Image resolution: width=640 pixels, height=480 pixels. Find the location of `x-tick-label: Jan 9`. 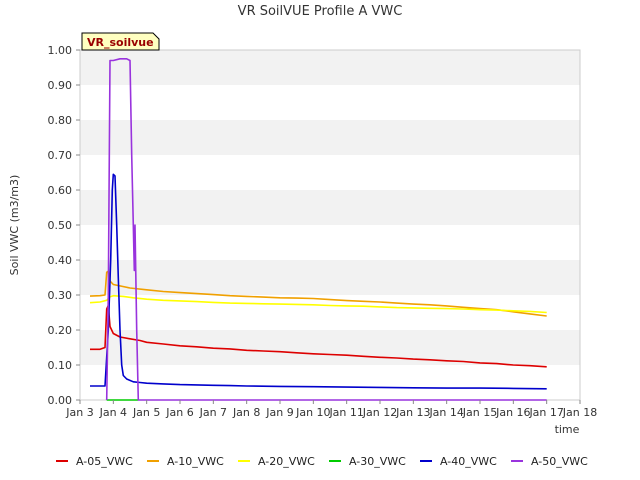

x-tick-label: Jan 9 is located at coordinates (279, 412).